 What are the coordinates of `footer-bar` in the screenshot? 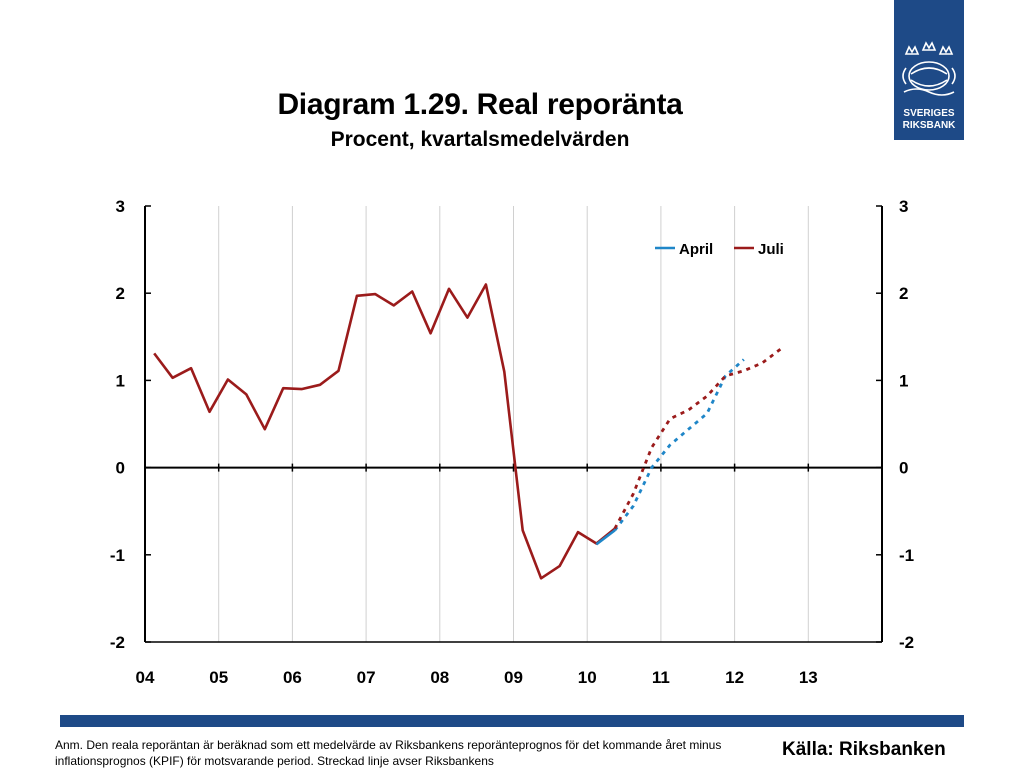 It's located at (512, 721).